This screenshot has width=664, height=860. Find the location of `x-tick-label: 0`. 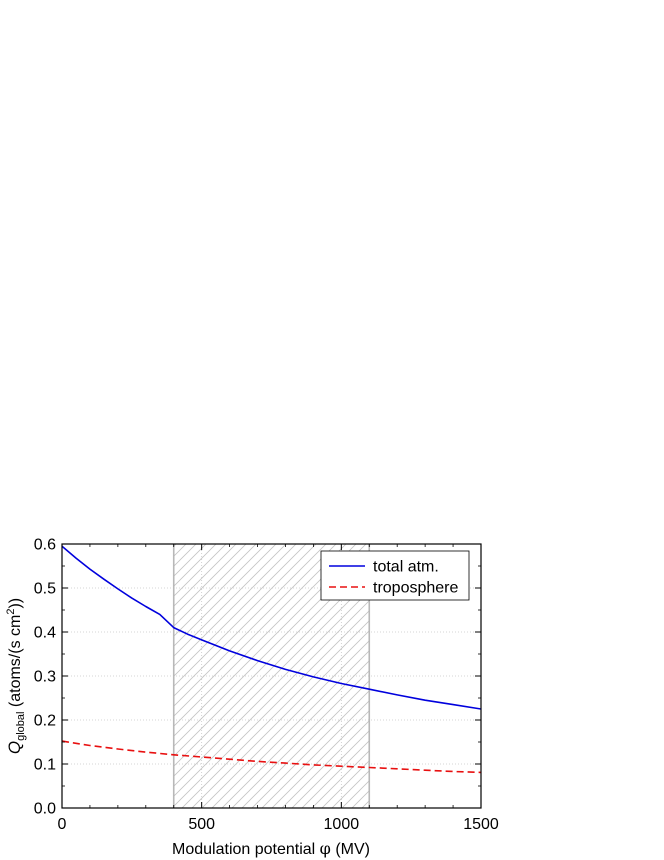

x-tick-label: 0 is located at coordinates (62, 824).